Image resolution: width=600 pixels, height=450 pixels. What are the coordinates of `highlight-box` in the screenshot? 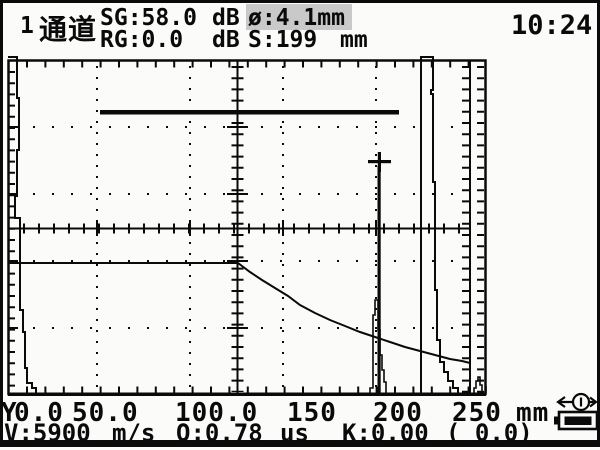 It's located at (299, 17).